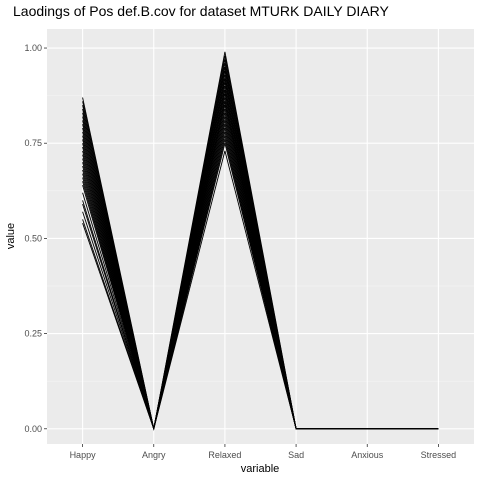 This screenshot has height=480, width=480. I want to click on x-tick-label: Relaxed, so click(224, 455).